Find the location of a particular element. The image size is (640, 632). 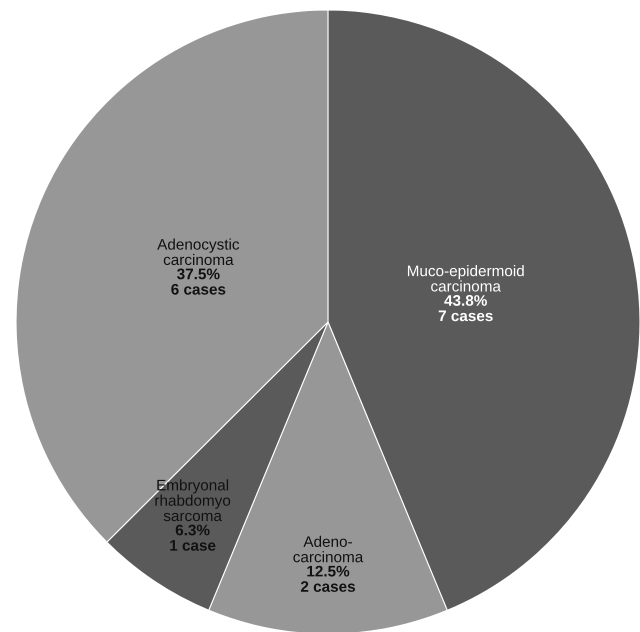

data-label: 37.5% 6 cases is located at coordinates (198, 281).